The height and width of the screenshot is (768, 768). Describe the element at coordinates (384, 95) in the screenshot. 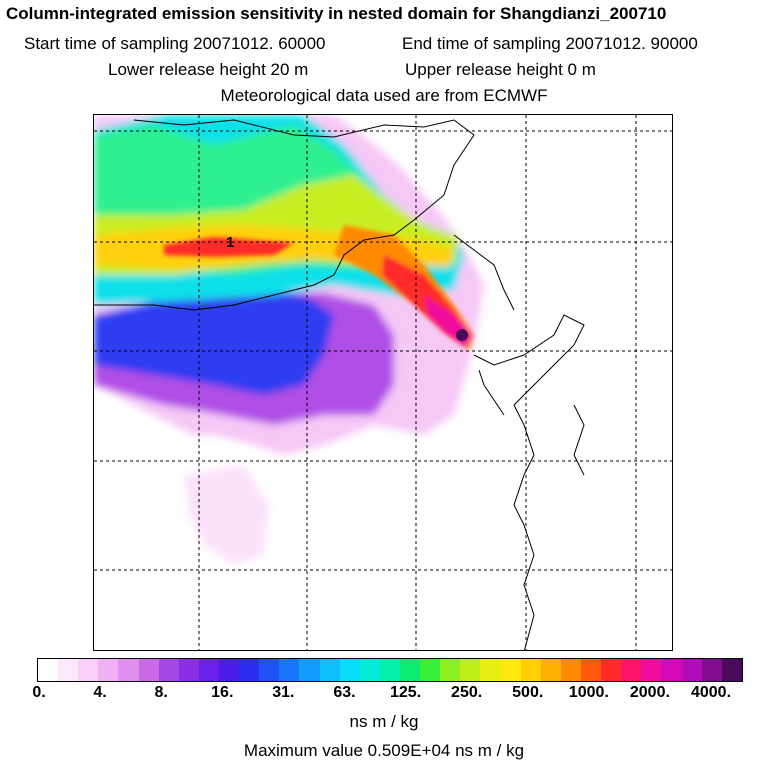

I see `met-data-source: Meteorological data used are from ECMWF` at that location.